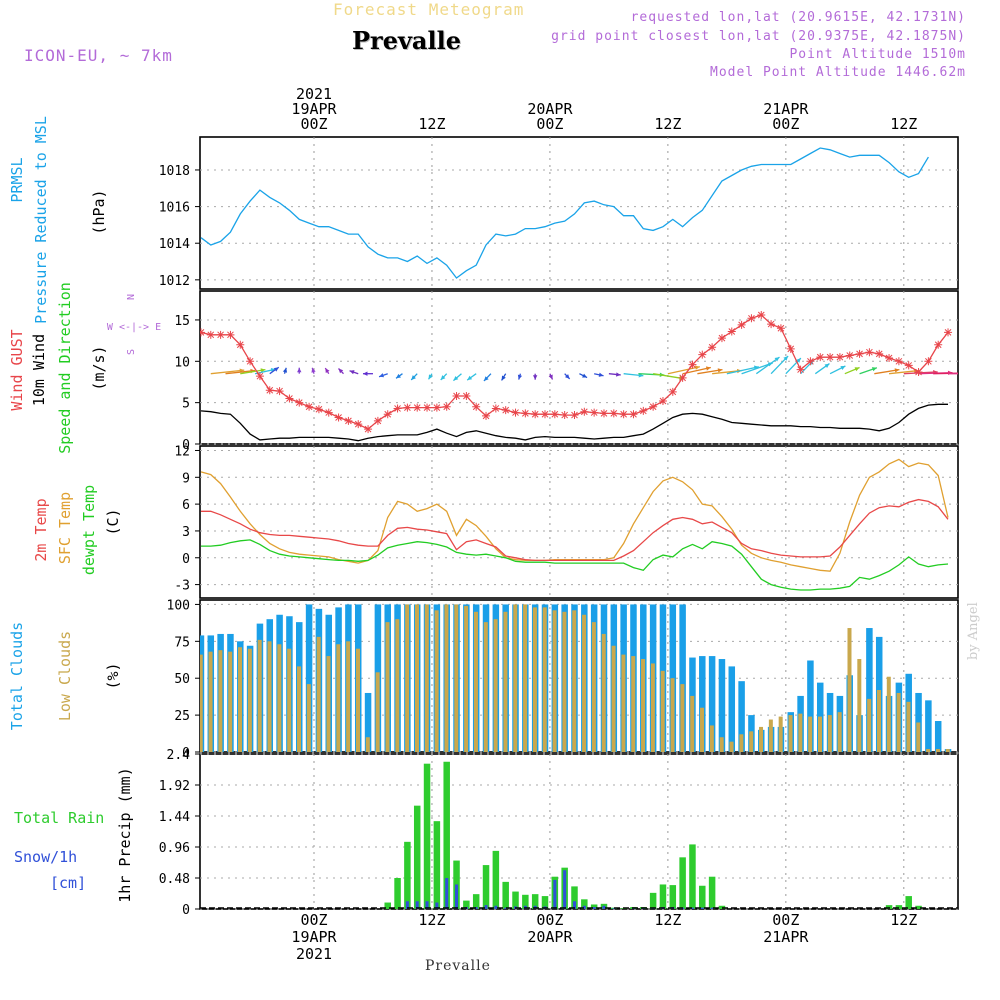 The width and height of the screenshot is (1000, 1000). What do you see at coordinates (182, 716) in the screenshot?
I see `clouds-ytick-label: 25` at bounding box center [182, 716].